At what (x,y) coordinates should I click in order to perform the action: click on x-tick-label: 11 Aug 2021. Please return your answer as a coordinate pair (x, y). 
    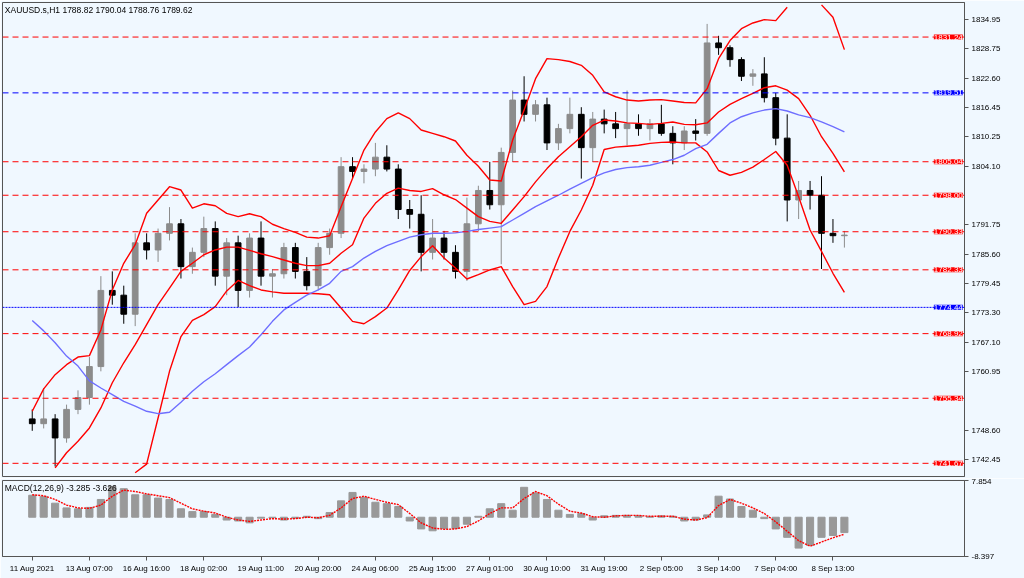
    Looking at the image, I should click on (32, 568).